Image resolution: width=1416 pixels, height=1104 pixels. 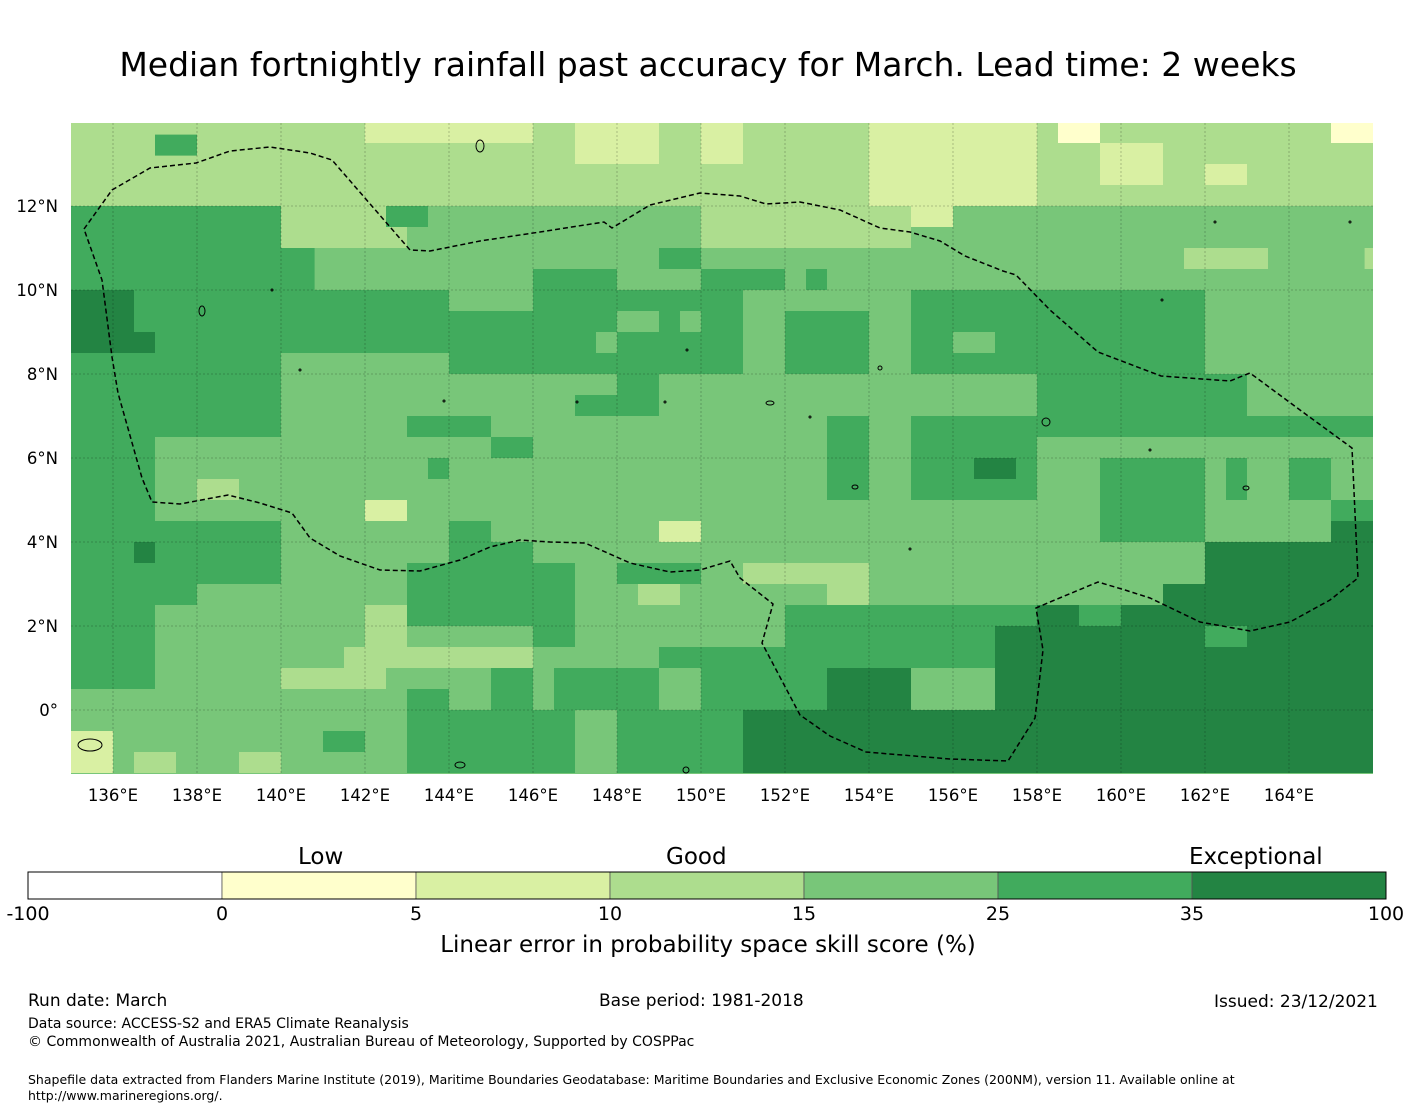 I want to click on latitude-tick-label: 4°N, so click(x=42, y=542).